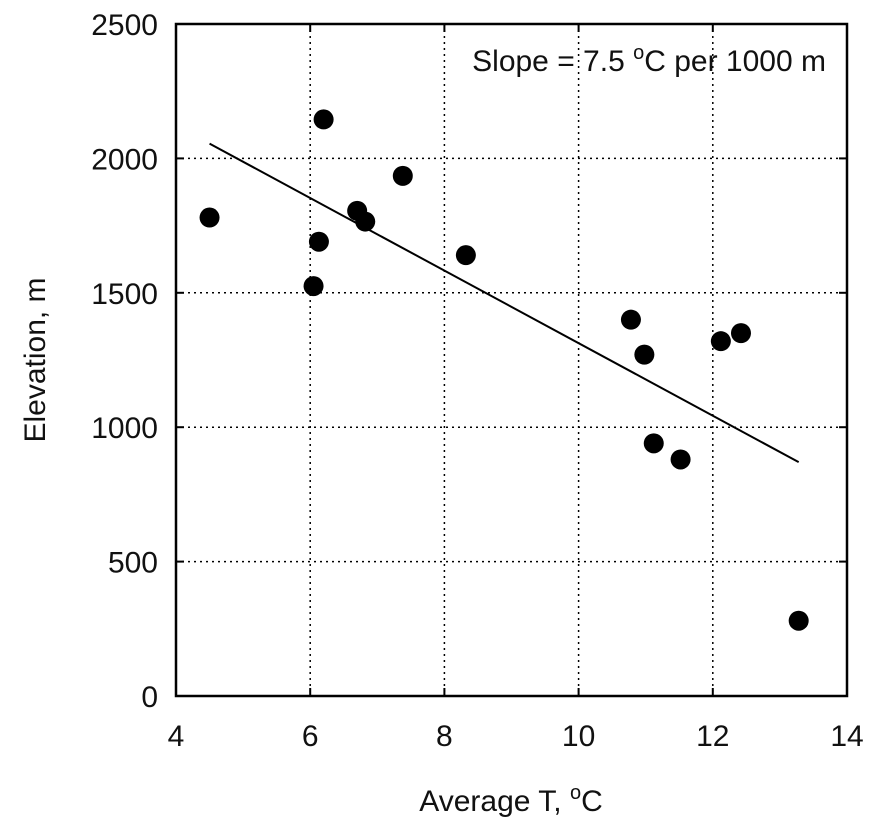 Image resolution: width=876 pixels, height=830 pixels. I want to click on y-tick-label: 500, so click(133, 563).